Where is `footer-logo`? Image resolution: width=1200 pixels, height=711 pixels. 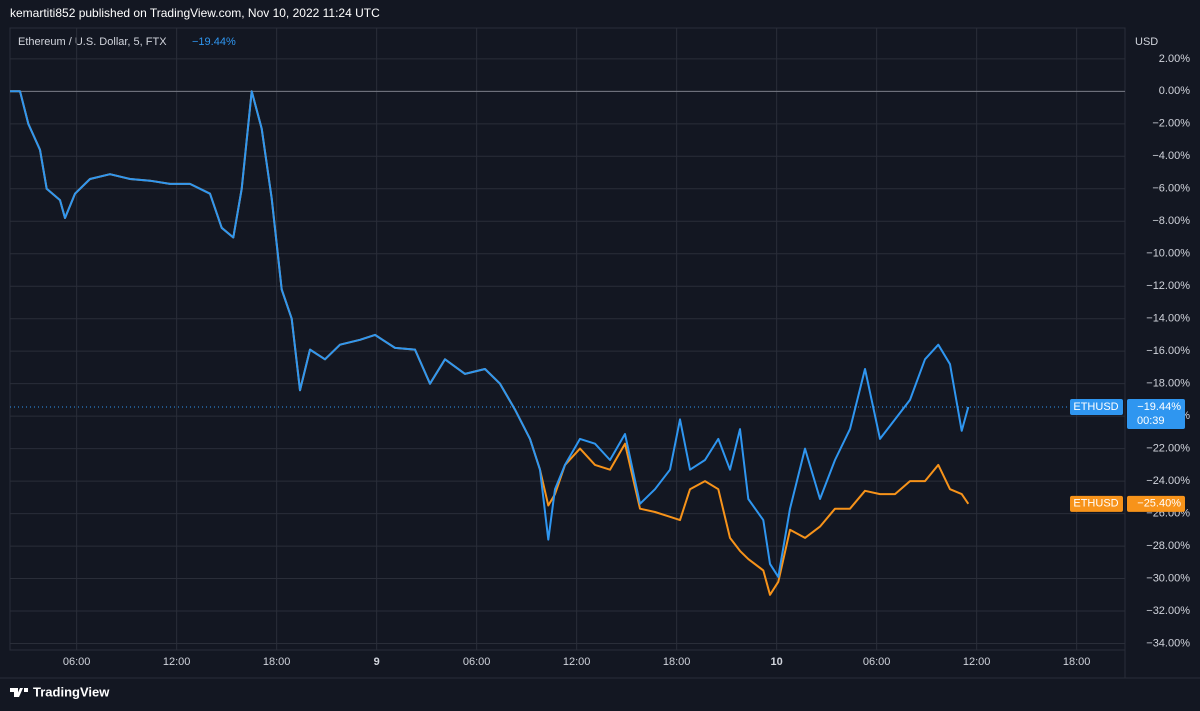 footer-logo is located at coordinates (19, 692).